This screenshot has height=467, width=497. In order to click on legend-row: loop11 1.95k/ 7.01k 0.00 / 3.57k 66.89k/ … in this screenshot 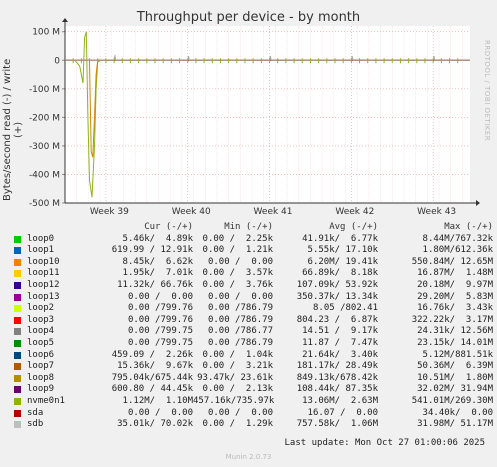, I will do `click(252, 274)`.